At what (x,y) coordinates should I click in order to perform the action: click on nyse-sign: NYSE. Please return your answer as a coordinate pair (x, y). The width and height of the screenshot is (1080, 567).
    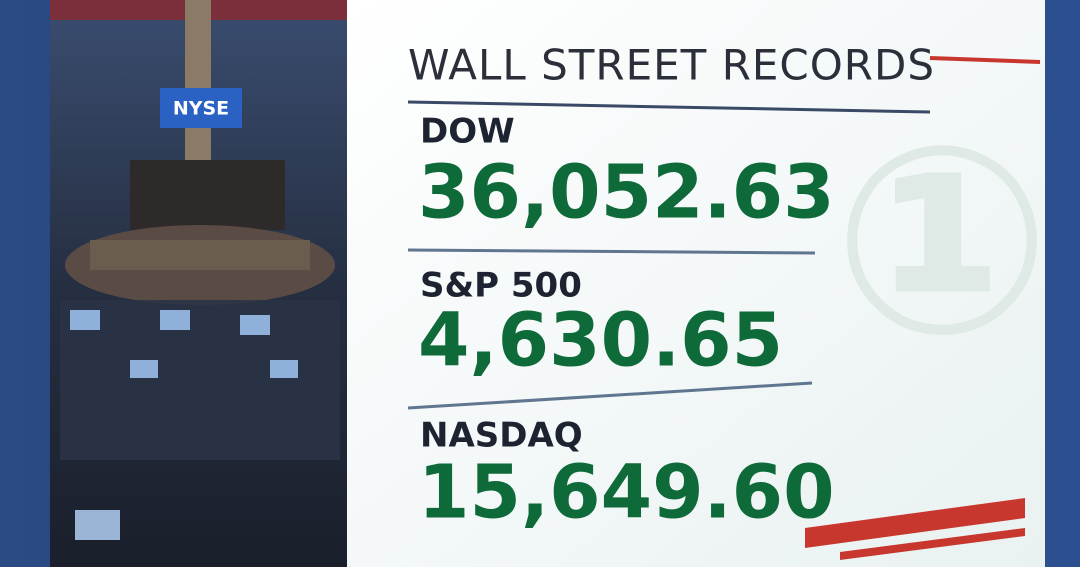
    Looking at the image, I should click on (201, 109).